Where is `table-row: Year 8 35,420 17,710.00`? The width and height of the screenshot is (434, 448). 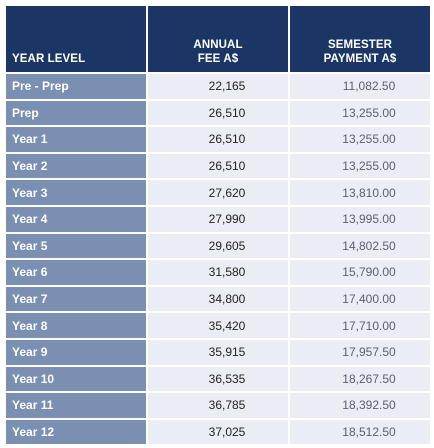 table-row: Year 8 35,420 17,710.00 is located at coordinates (218, 325).